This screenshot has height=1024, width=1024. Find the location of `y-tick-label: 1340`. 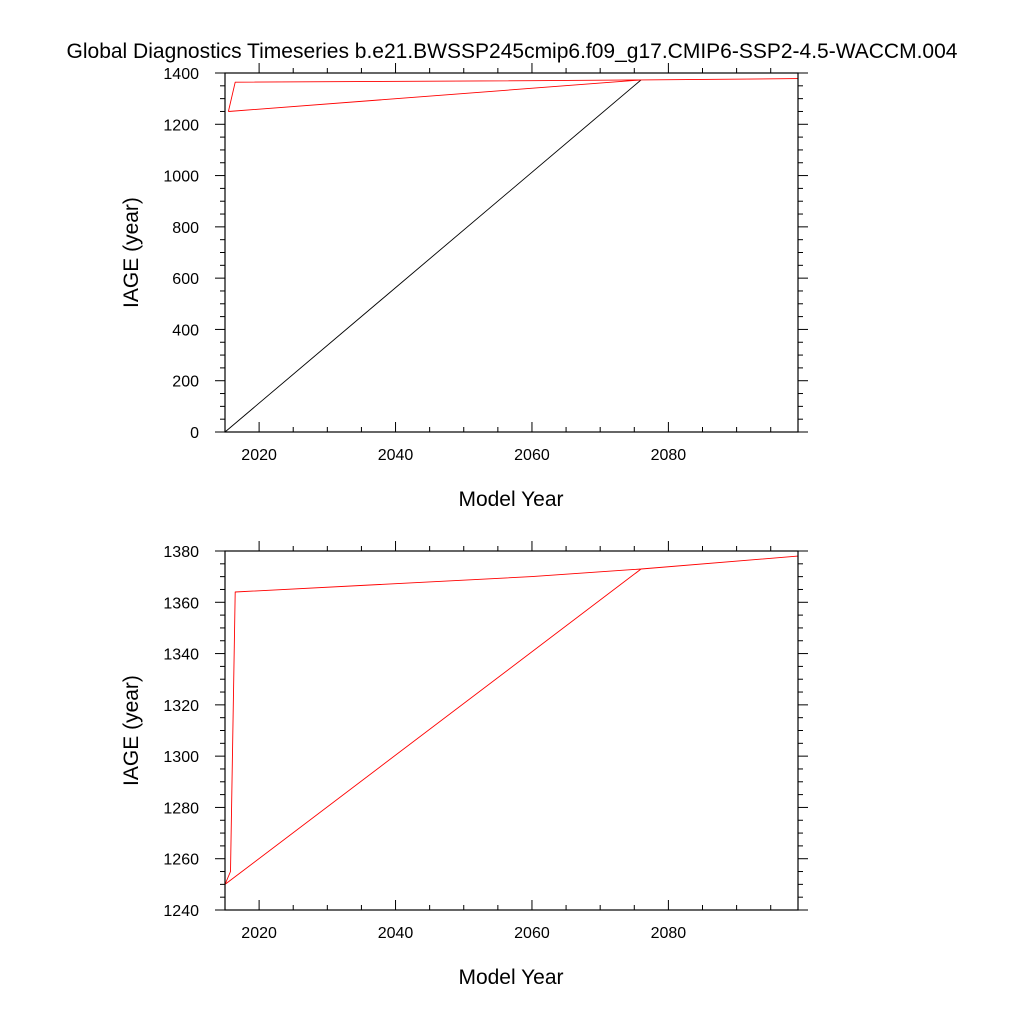

y-tick-label: 1340 is located at coordinates (181, 655).